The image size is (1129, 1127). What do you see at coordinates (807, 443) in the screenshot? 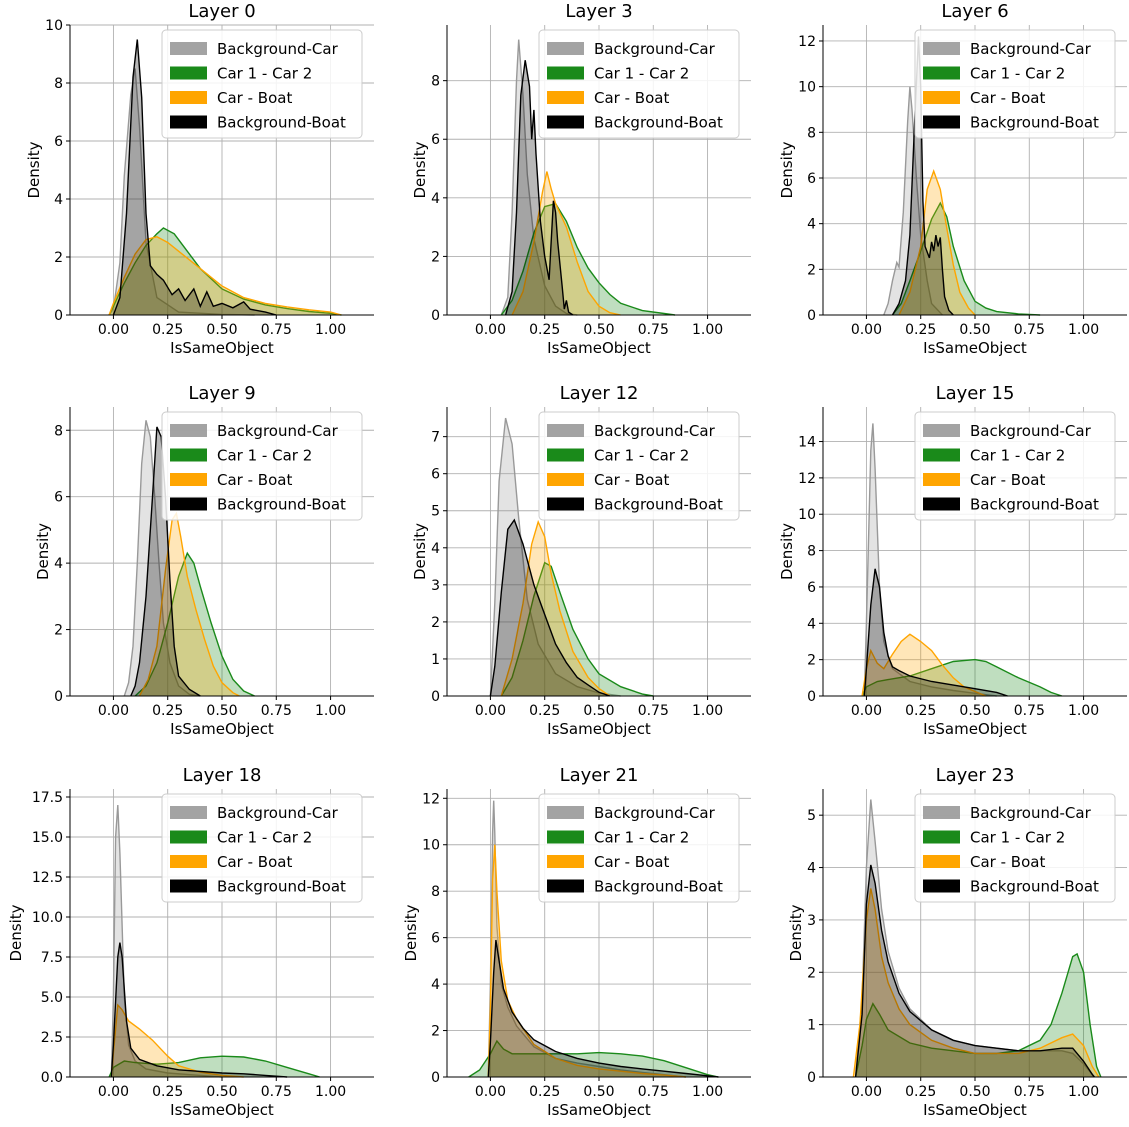
I see `y-tick-label: 14` at bounding box center [807, 443].